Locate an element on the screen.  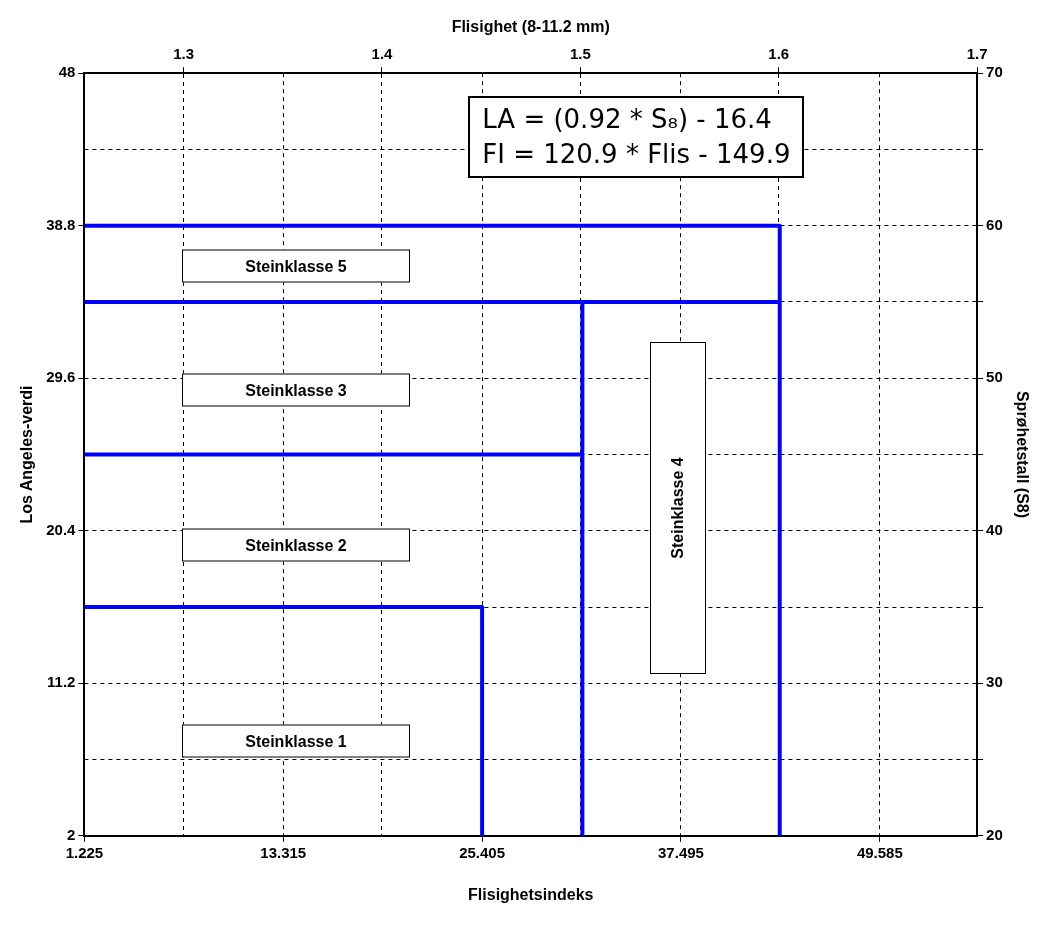
y2-axis-title: Sprøhetstall (S8) is located at coordinates (1022, 454).